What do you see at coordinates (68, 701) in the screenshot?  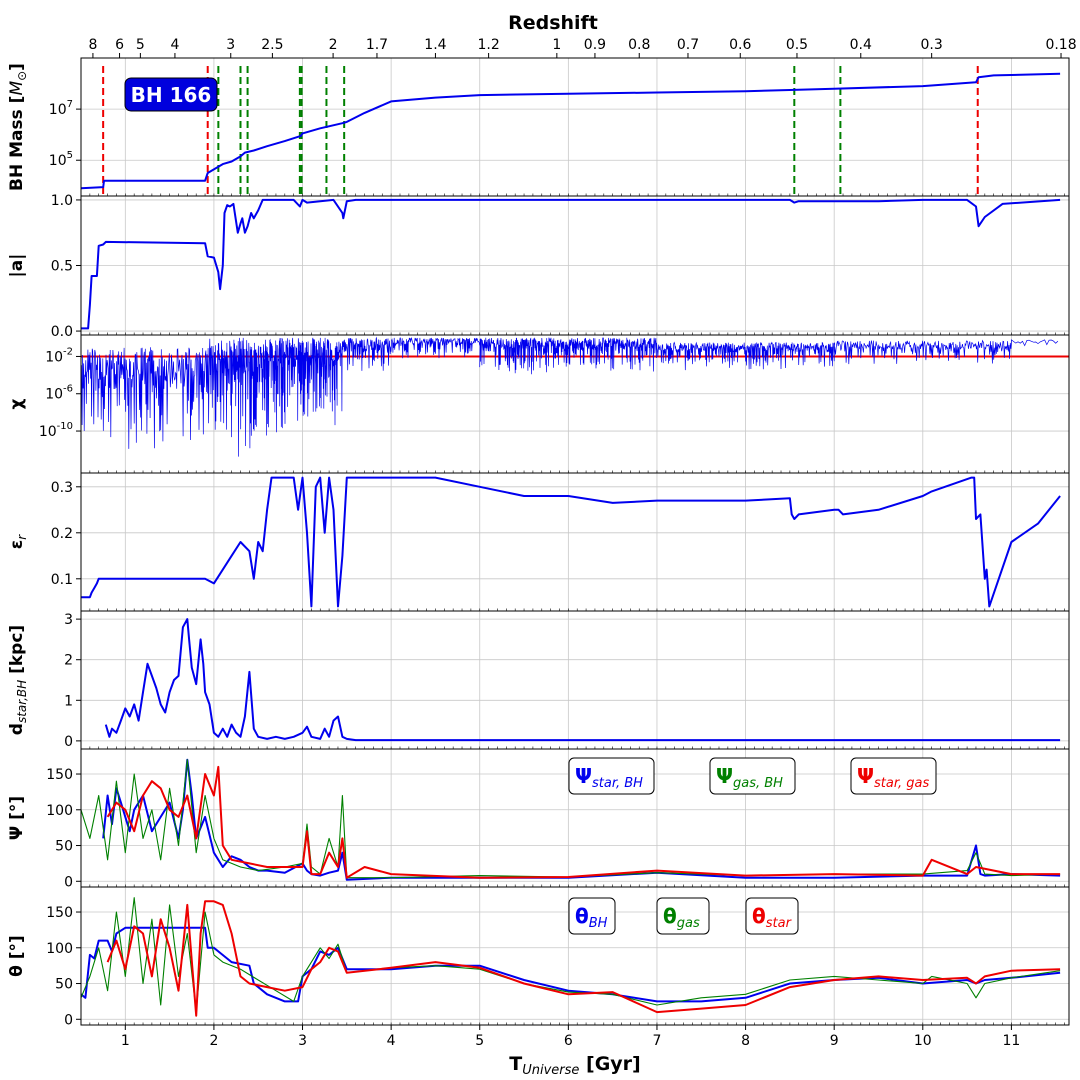 I see `y-tick-label: 1` at bounding box center [68, 701].